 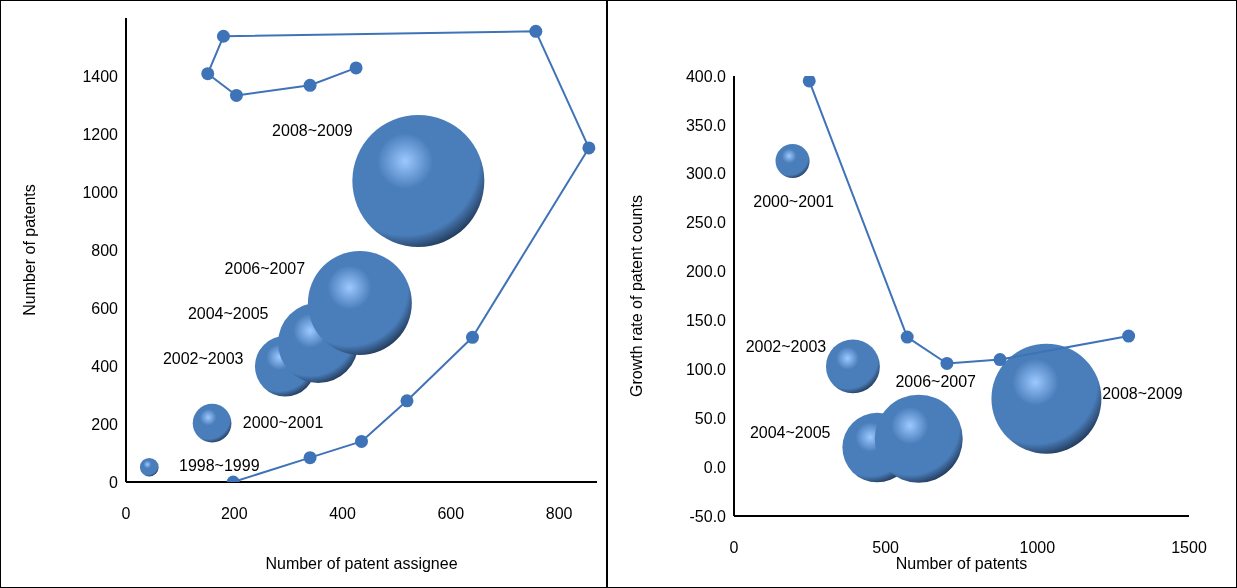 I want to click on y-tick-label: 400.0, so click(x=706, y=76).